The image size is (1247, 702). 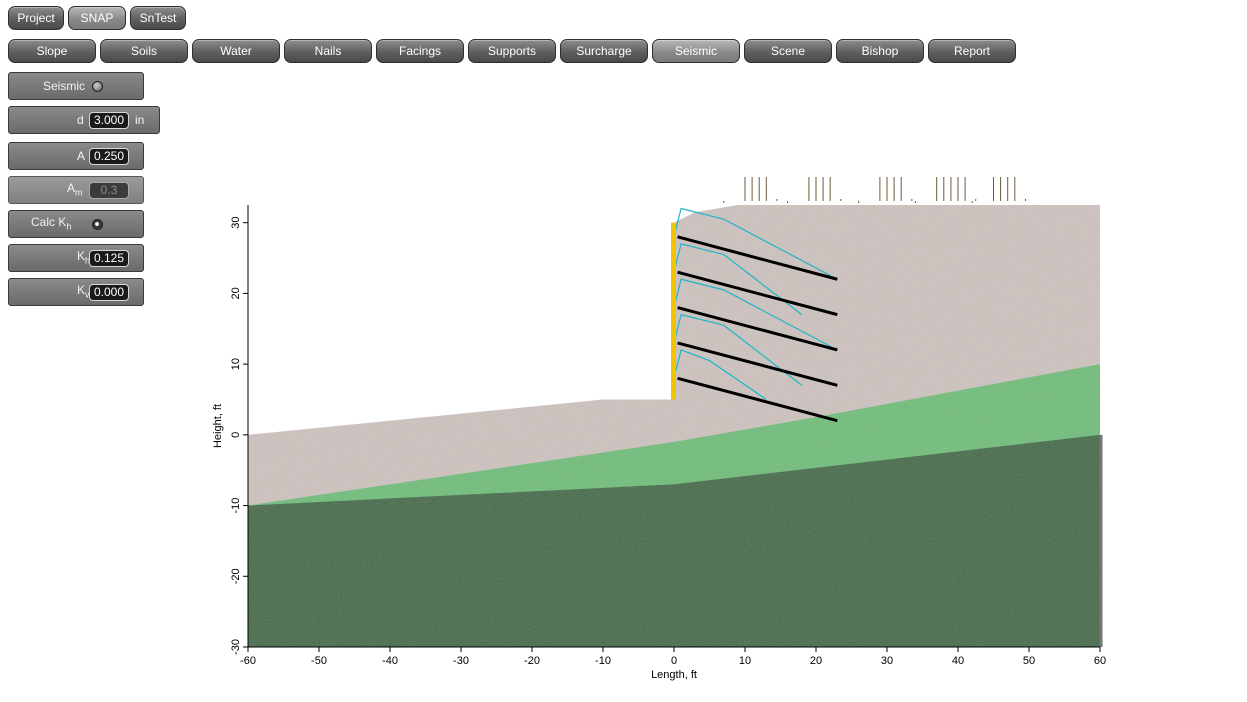 I want to click on y-tick-label: -10, so click(x=236, y=506).